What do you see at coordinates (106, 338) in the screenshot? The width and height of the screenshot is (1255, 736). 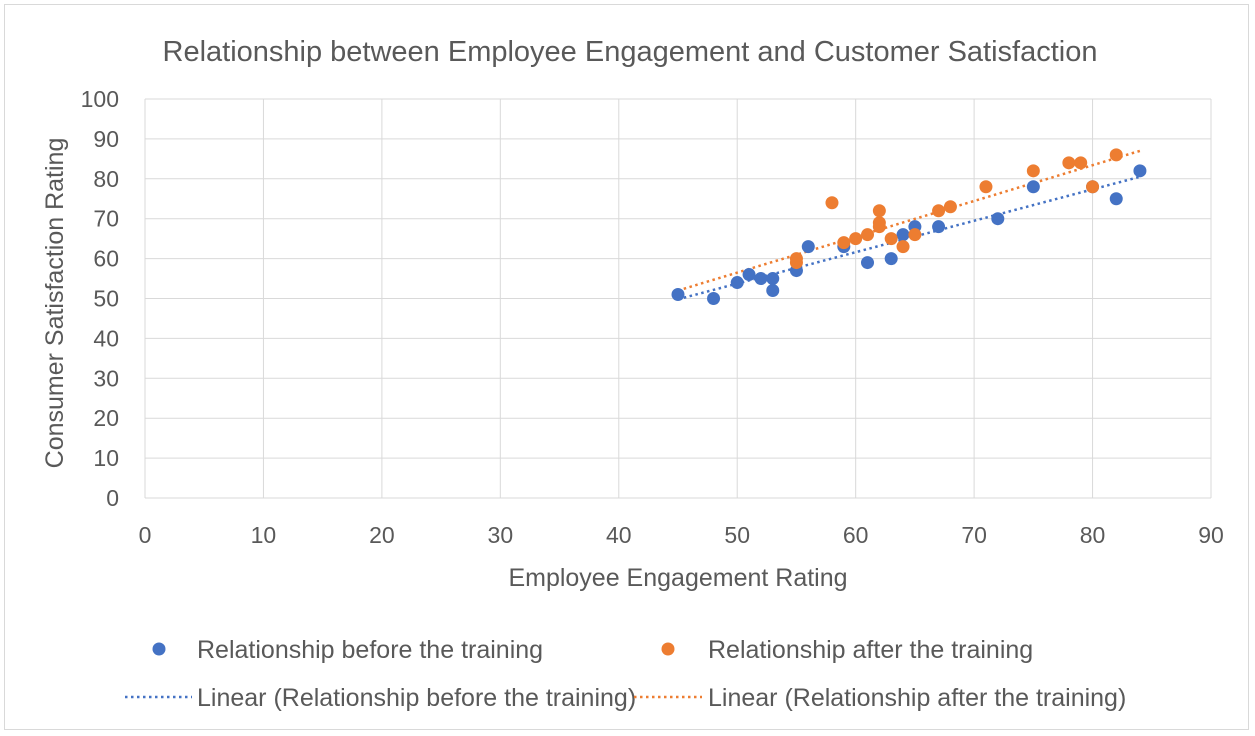 I see `y-tick-label: 40` at bounding box center [106, 338].